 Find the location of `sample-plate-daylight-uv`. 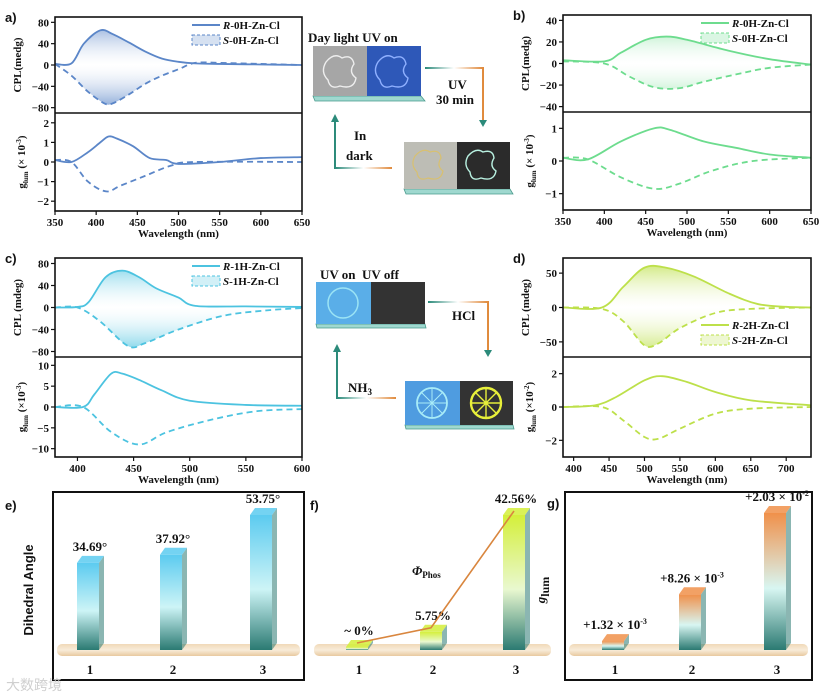

sample-plate-daylight-uv is located at coordinates (369, 74).